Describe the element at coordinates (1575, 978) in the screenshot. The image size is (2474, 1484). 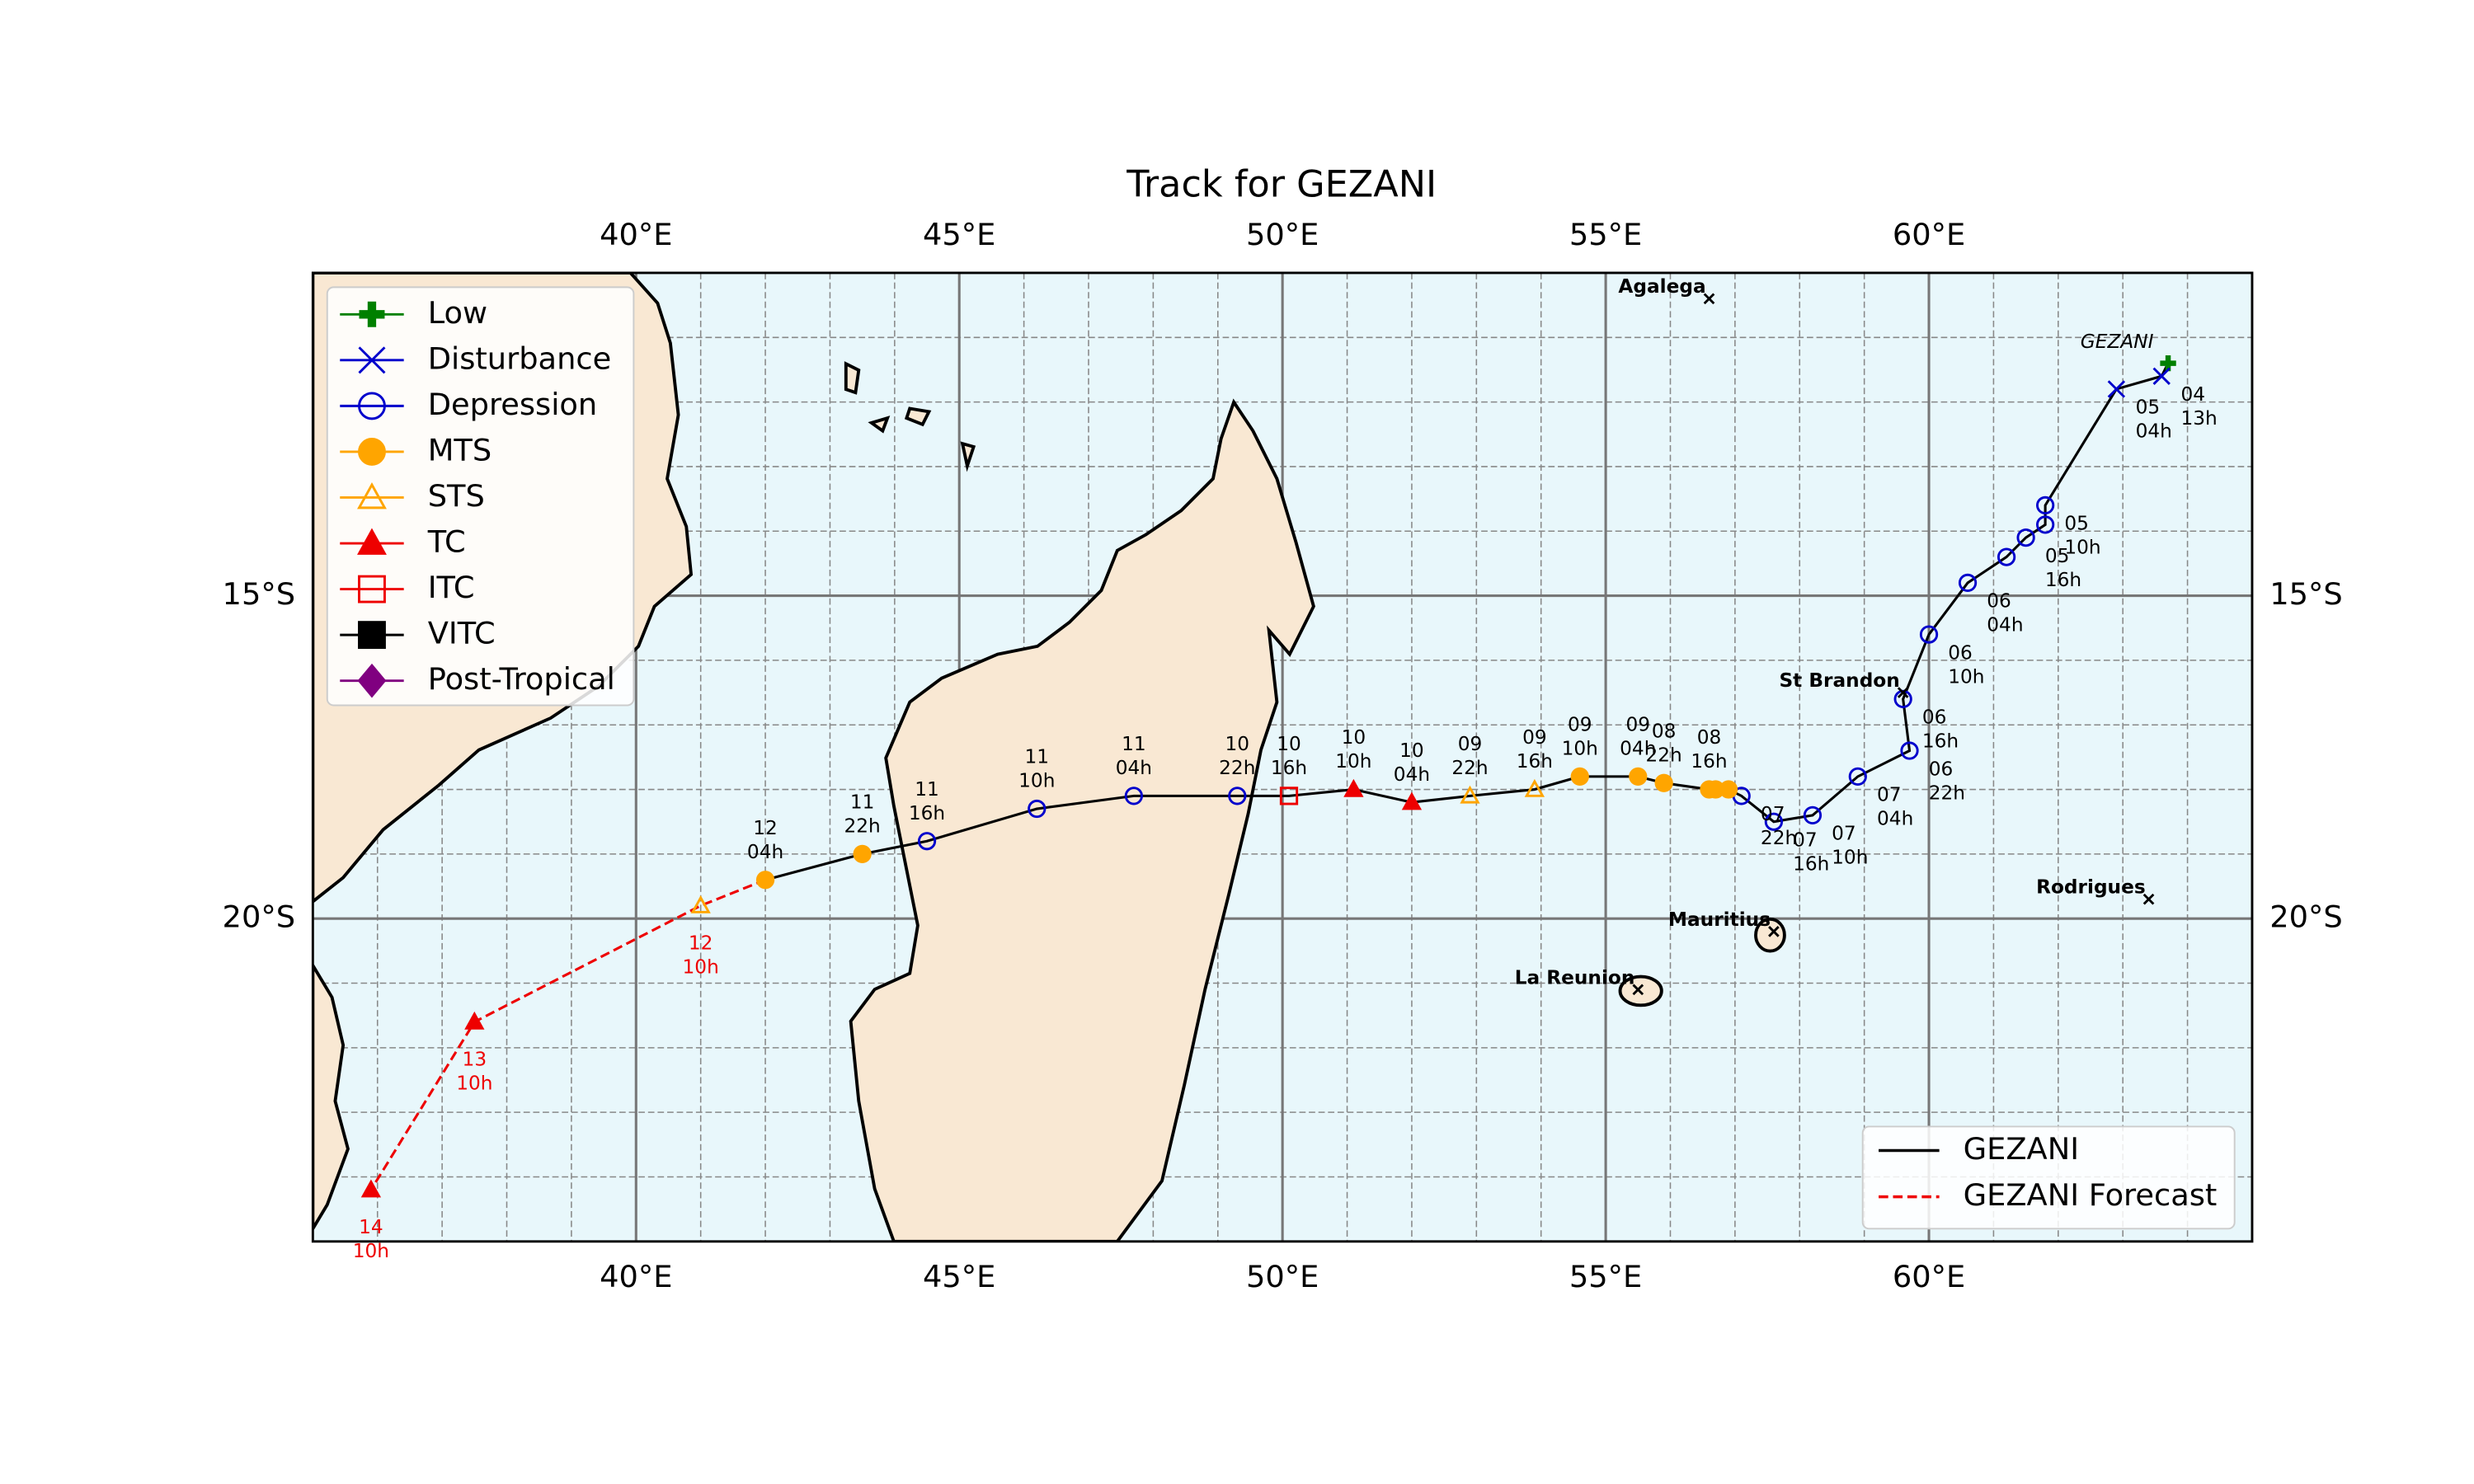
I see `place-label: La Reunion` at that location.